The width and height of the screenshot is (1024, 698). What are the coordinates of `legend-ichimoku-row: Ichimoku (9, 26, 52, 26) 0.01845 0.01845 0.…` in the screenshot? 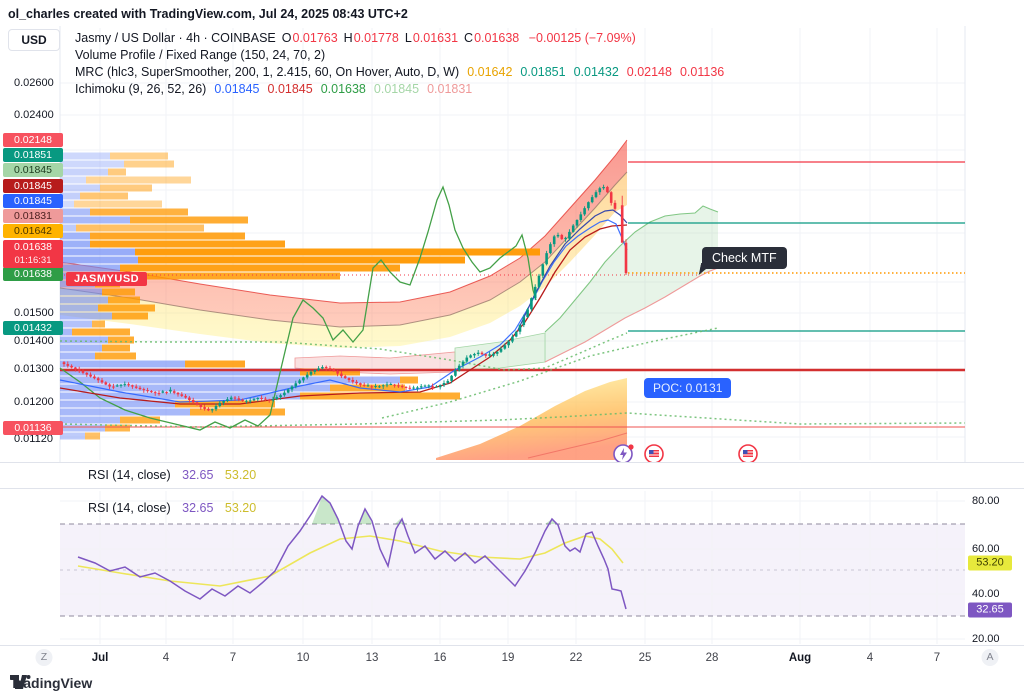 It's located at (399, 89).